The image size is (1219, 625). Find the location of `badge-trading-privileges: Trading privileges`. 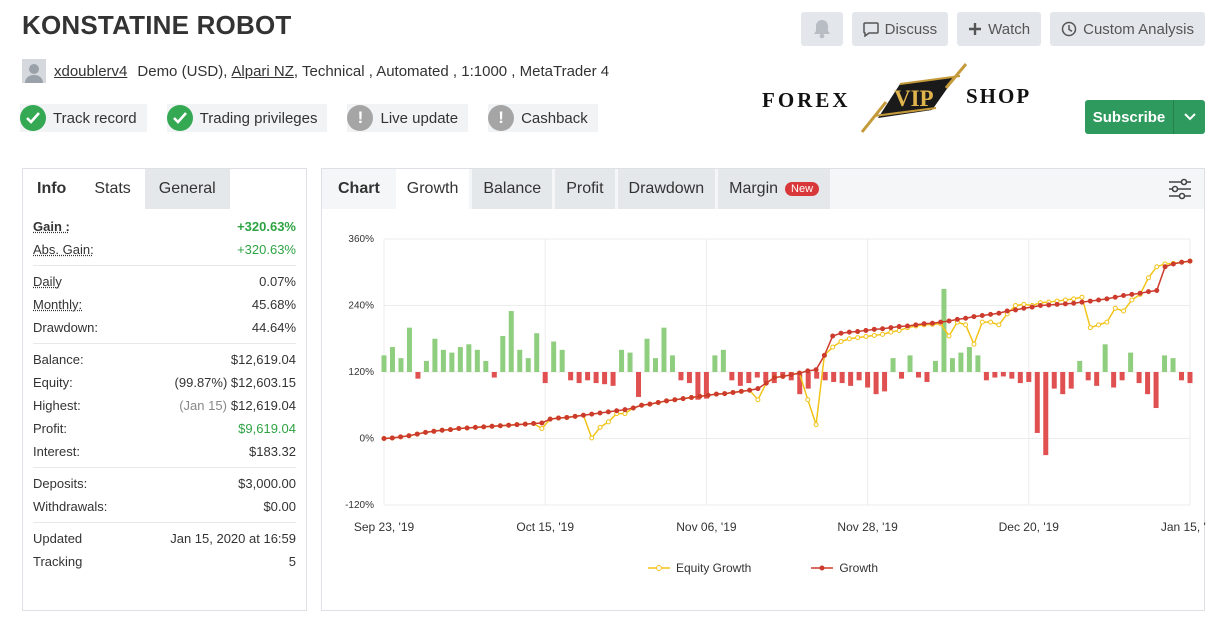

badge-trading-privileges: Trading privileges is located at coordinates (247, 118).